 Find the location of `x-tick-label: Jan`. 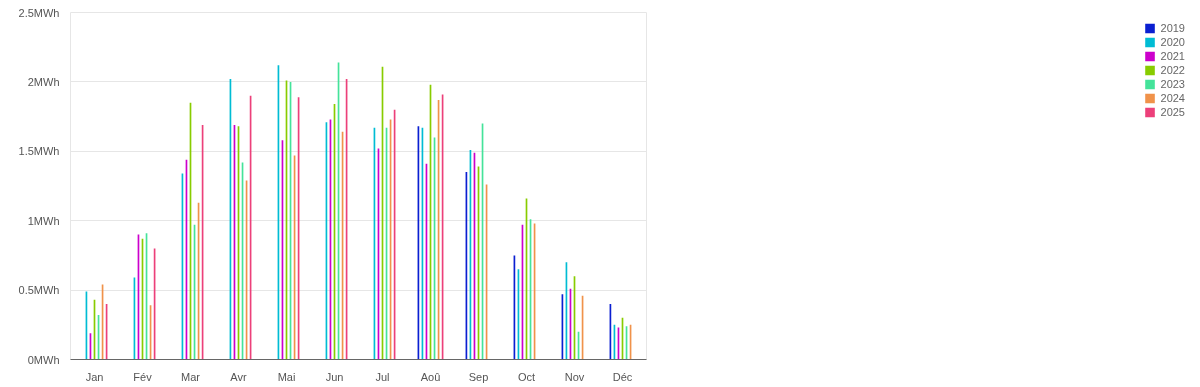

x-tick-label: Jan is located at coordinates (94, 376).